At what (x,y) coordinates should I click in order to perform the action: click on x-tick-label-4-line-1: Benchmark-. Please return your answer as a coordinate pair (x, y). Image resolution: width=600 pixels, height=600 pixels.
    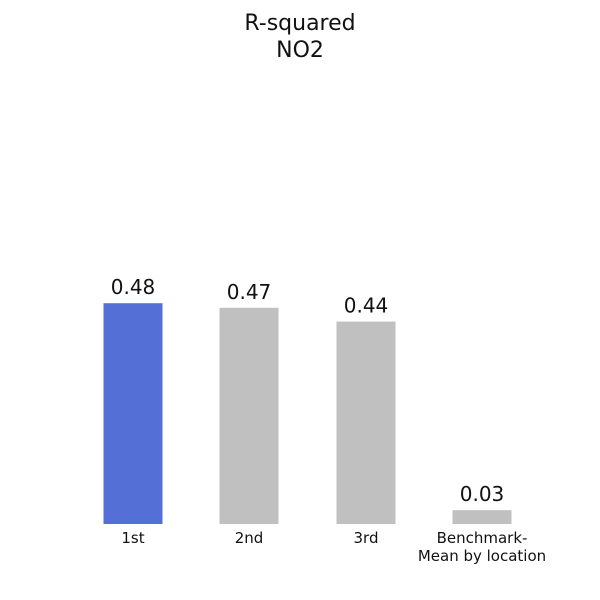
    Looking at the image, I should click on (482, 538).